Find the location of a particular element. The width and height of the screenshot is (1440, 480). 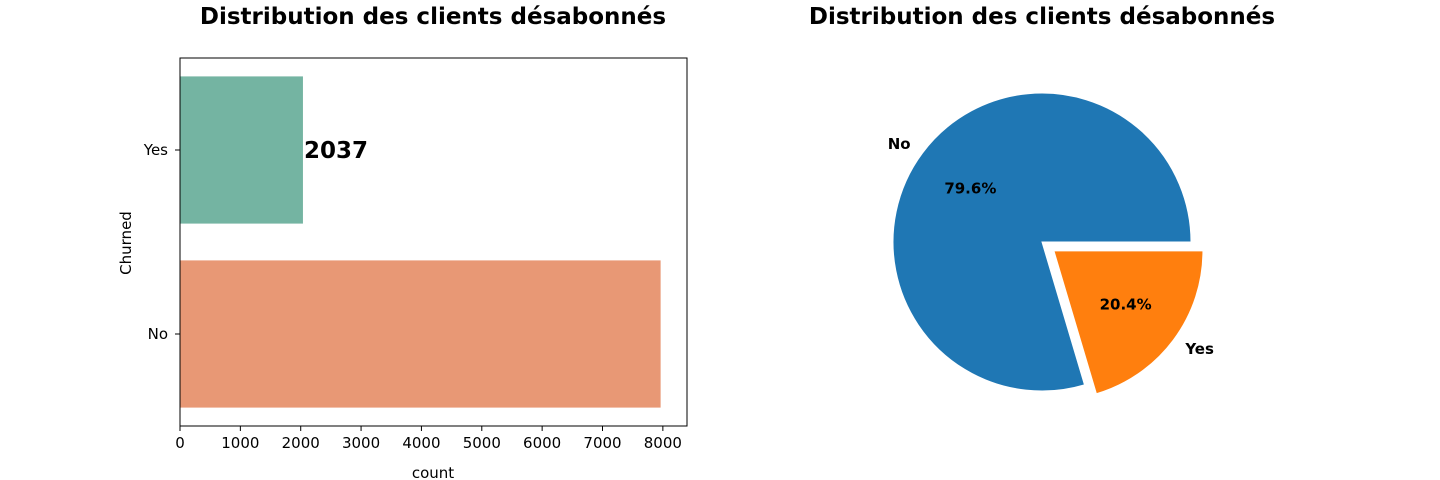

pie-percent-label: 79.6% is located at coordinates (970, 189).